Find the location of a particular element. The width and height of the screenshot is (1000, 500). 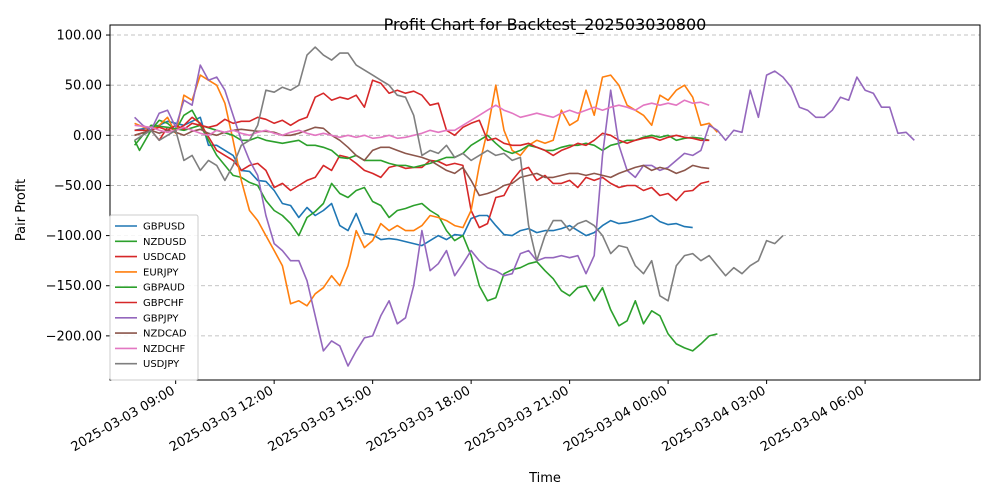

legend-label: GBPCHF is located at coordinates (163, 303).